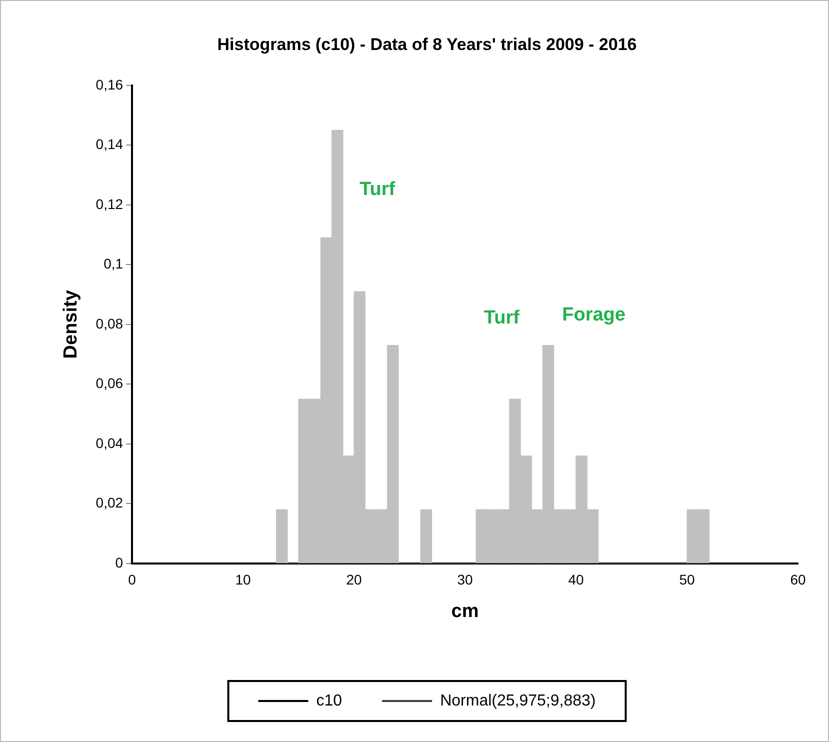 The height and width of the screenshot is (742, 829). What do you see at coordinates (110, 204) in the screenshot?
I see `y-tick-label: 0,12` at bounding box center [110, 204].